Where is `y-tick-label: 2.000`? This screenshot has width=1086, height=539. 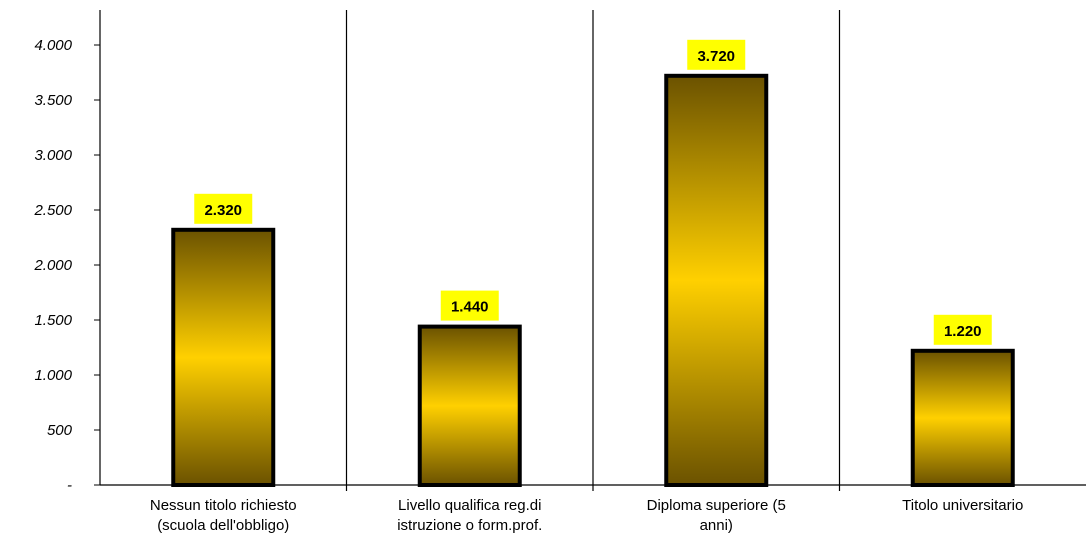 y-tick-label: 2.000 is located at coordinates (52, 265).